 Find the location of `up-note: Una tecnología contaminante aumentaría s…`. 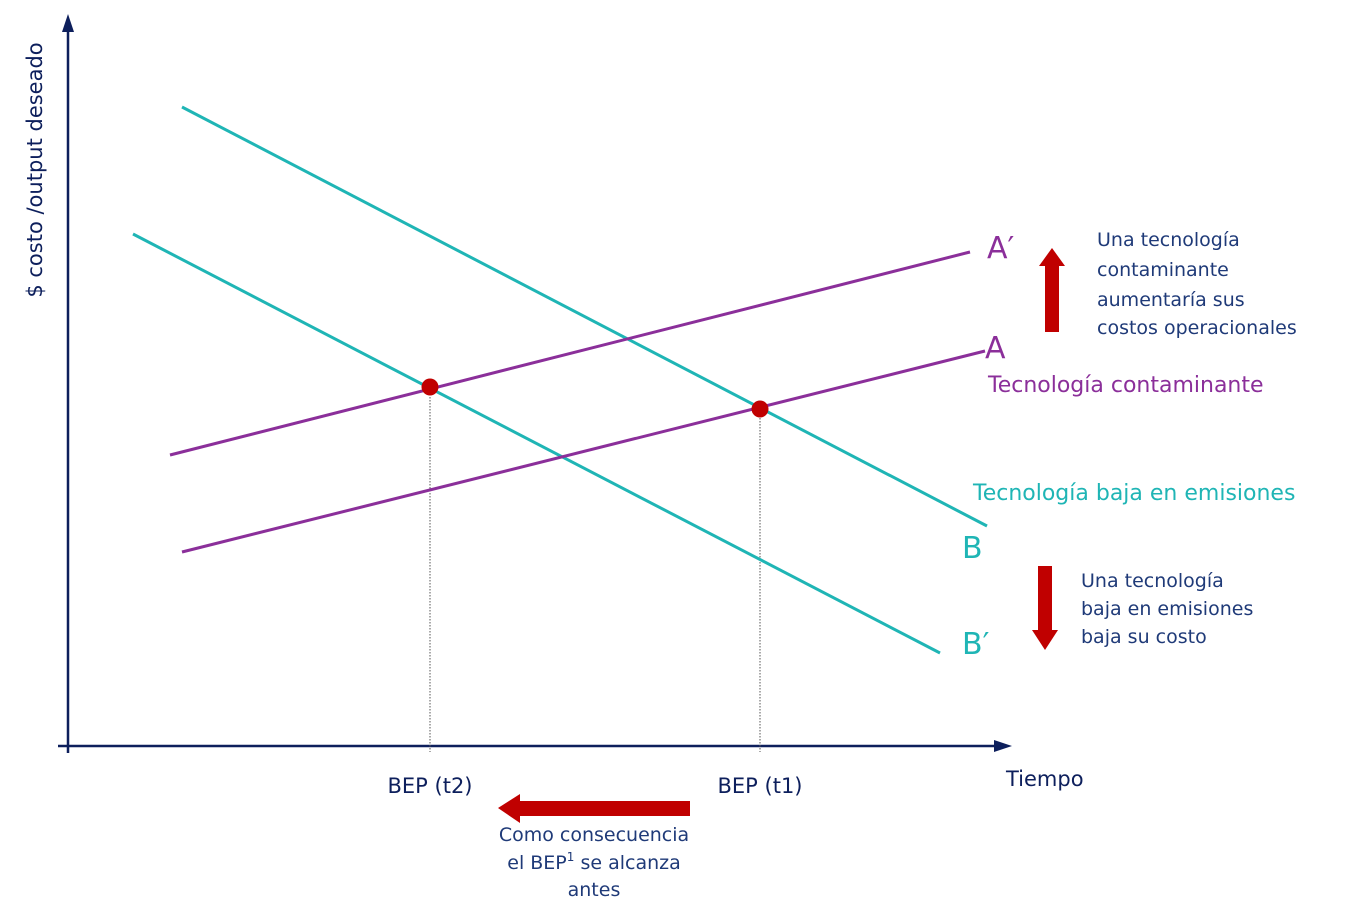

up-note: Una tecnología contaminante aumentaría s… is located at coordinates (1197, 284).